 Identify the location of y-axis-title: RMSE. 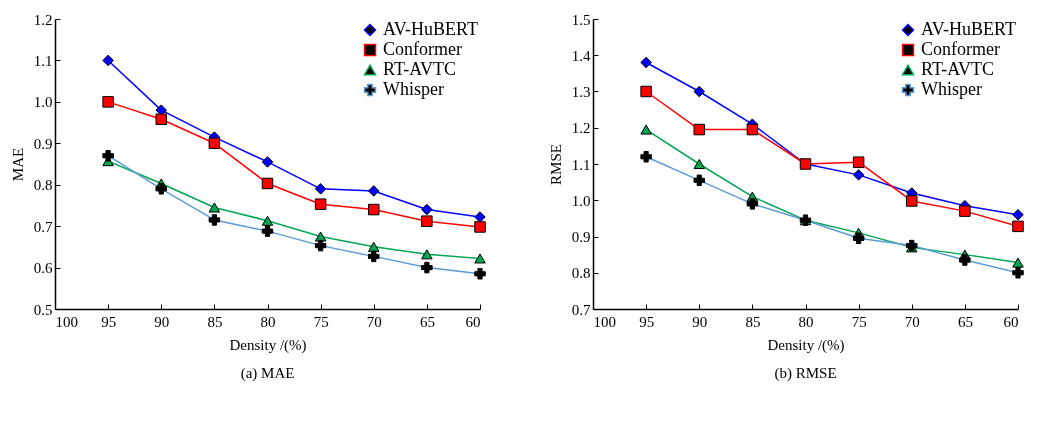
(555, 164).